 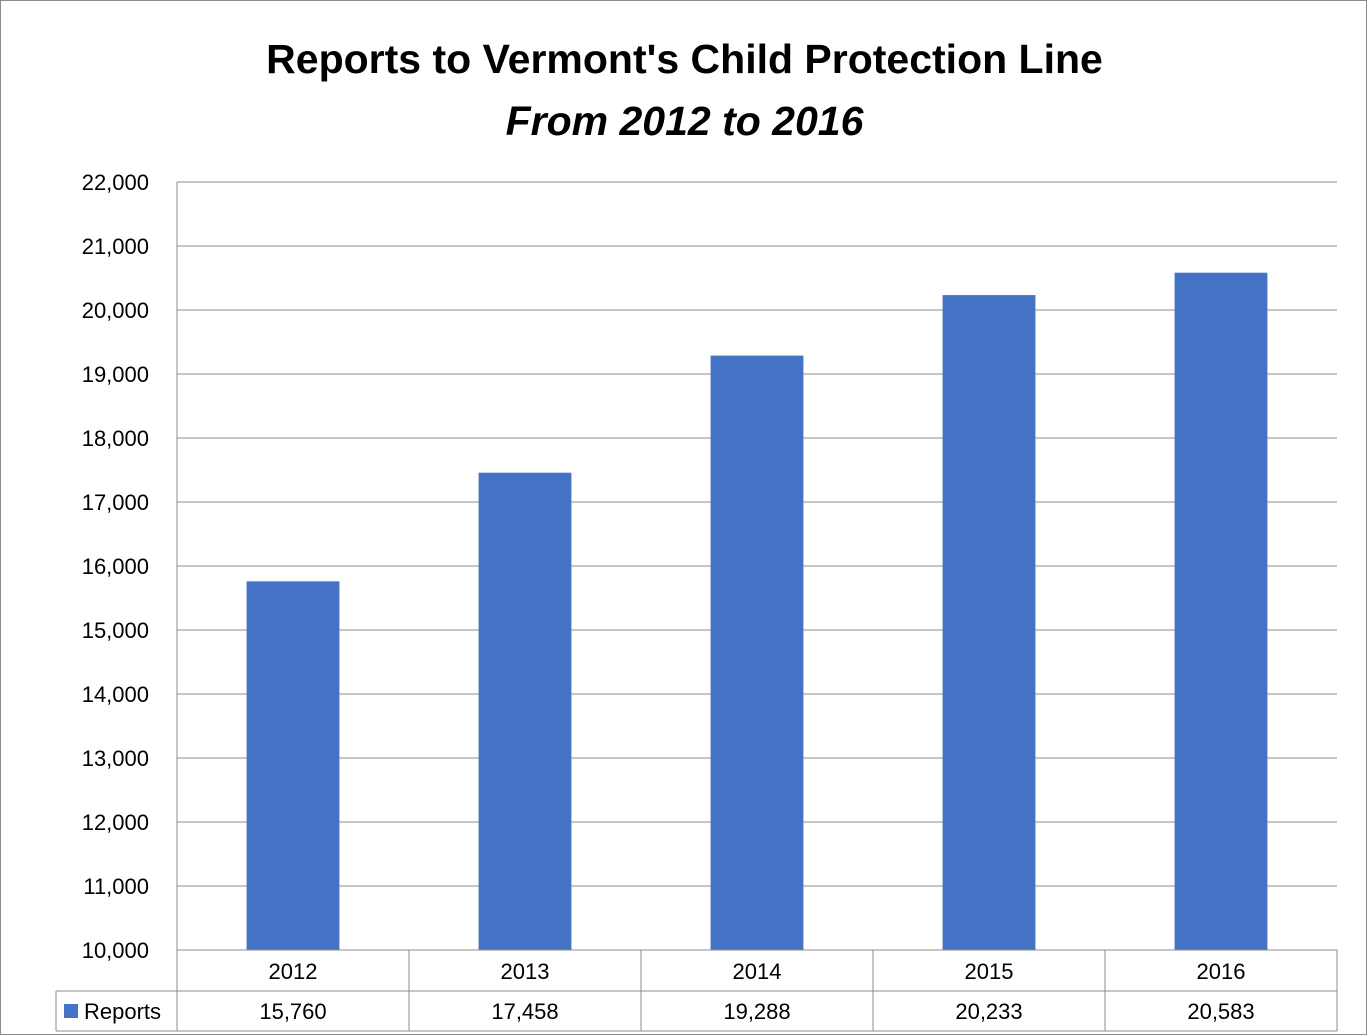 I want to click on legend-label: Reports, so click(x=122, y=1011).